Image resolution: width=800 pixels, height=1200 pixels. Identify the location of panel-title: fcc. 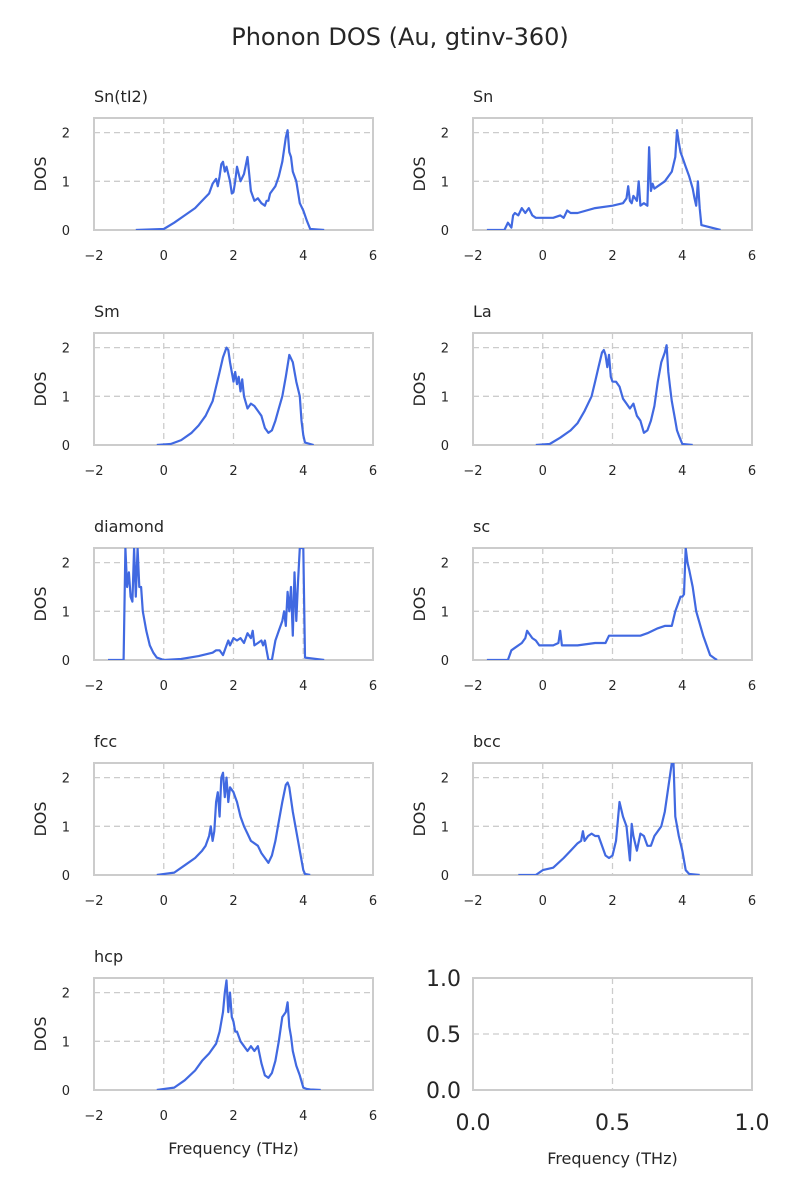
(105, 741).